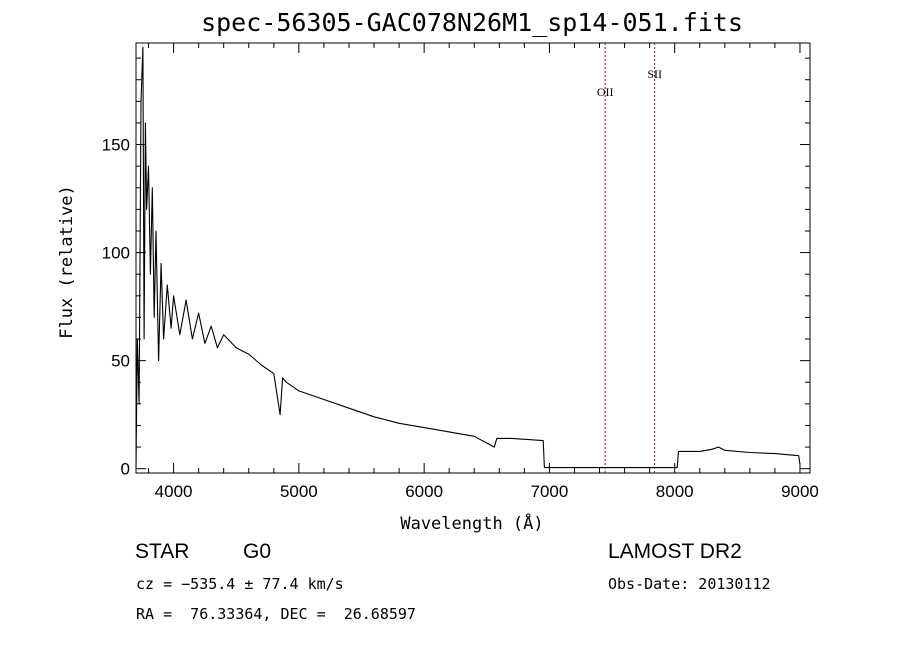  I want to click on chart-title: spec-56305-GAC078N26M1_sp14-051.fits, so click(472, 22).